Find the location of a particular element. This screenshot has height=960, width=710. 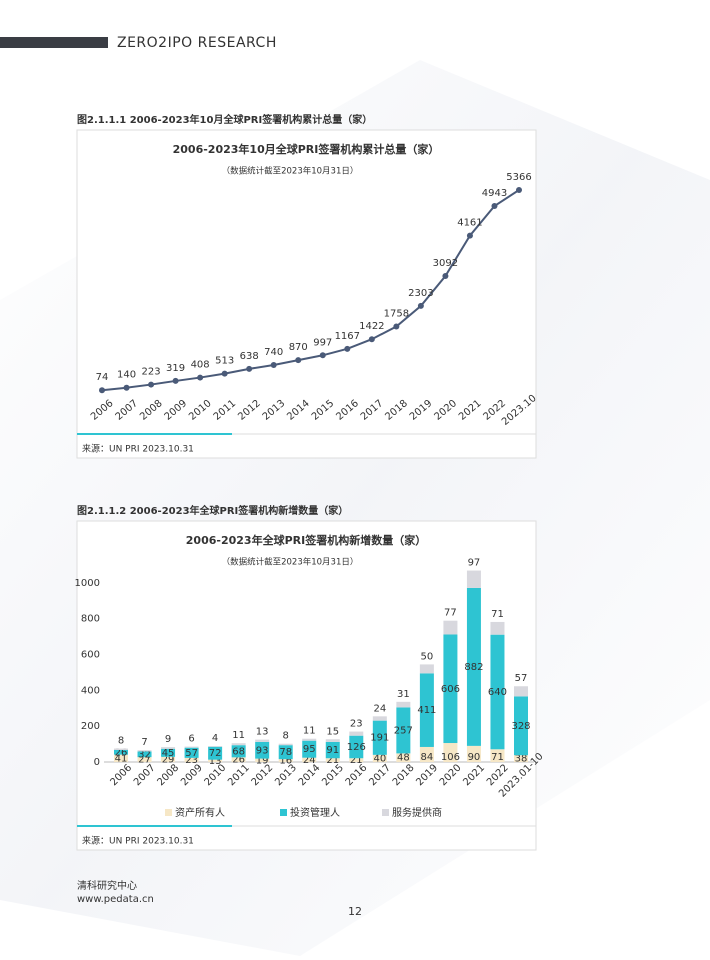

y-tick-label: 600 is located at coordinates (90, 655).